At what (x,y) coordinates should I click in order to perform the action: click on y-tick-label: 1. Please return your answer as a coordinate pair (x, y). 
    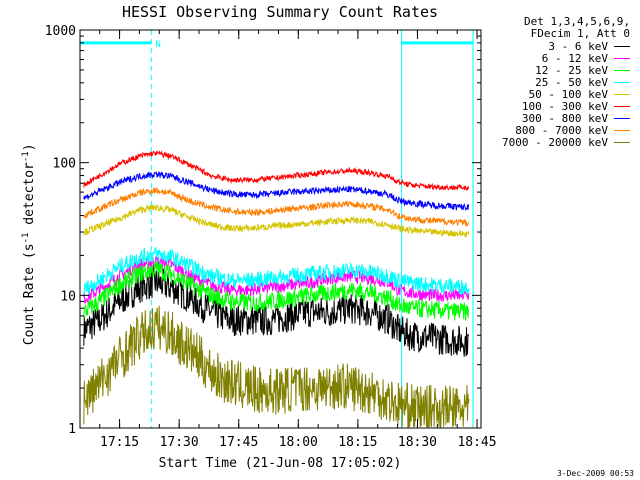
    Looking at the image, I should click on (72, 429).